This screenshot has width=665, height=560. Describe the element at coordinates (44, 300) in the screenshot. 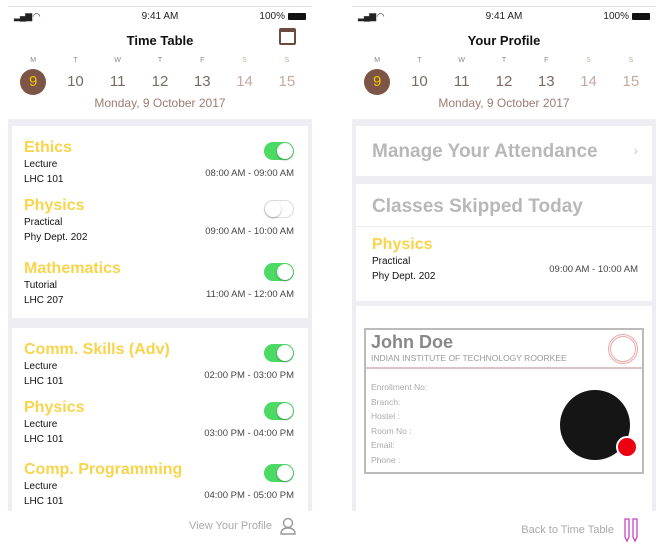

I see `class-room: LHC 207` at that location.